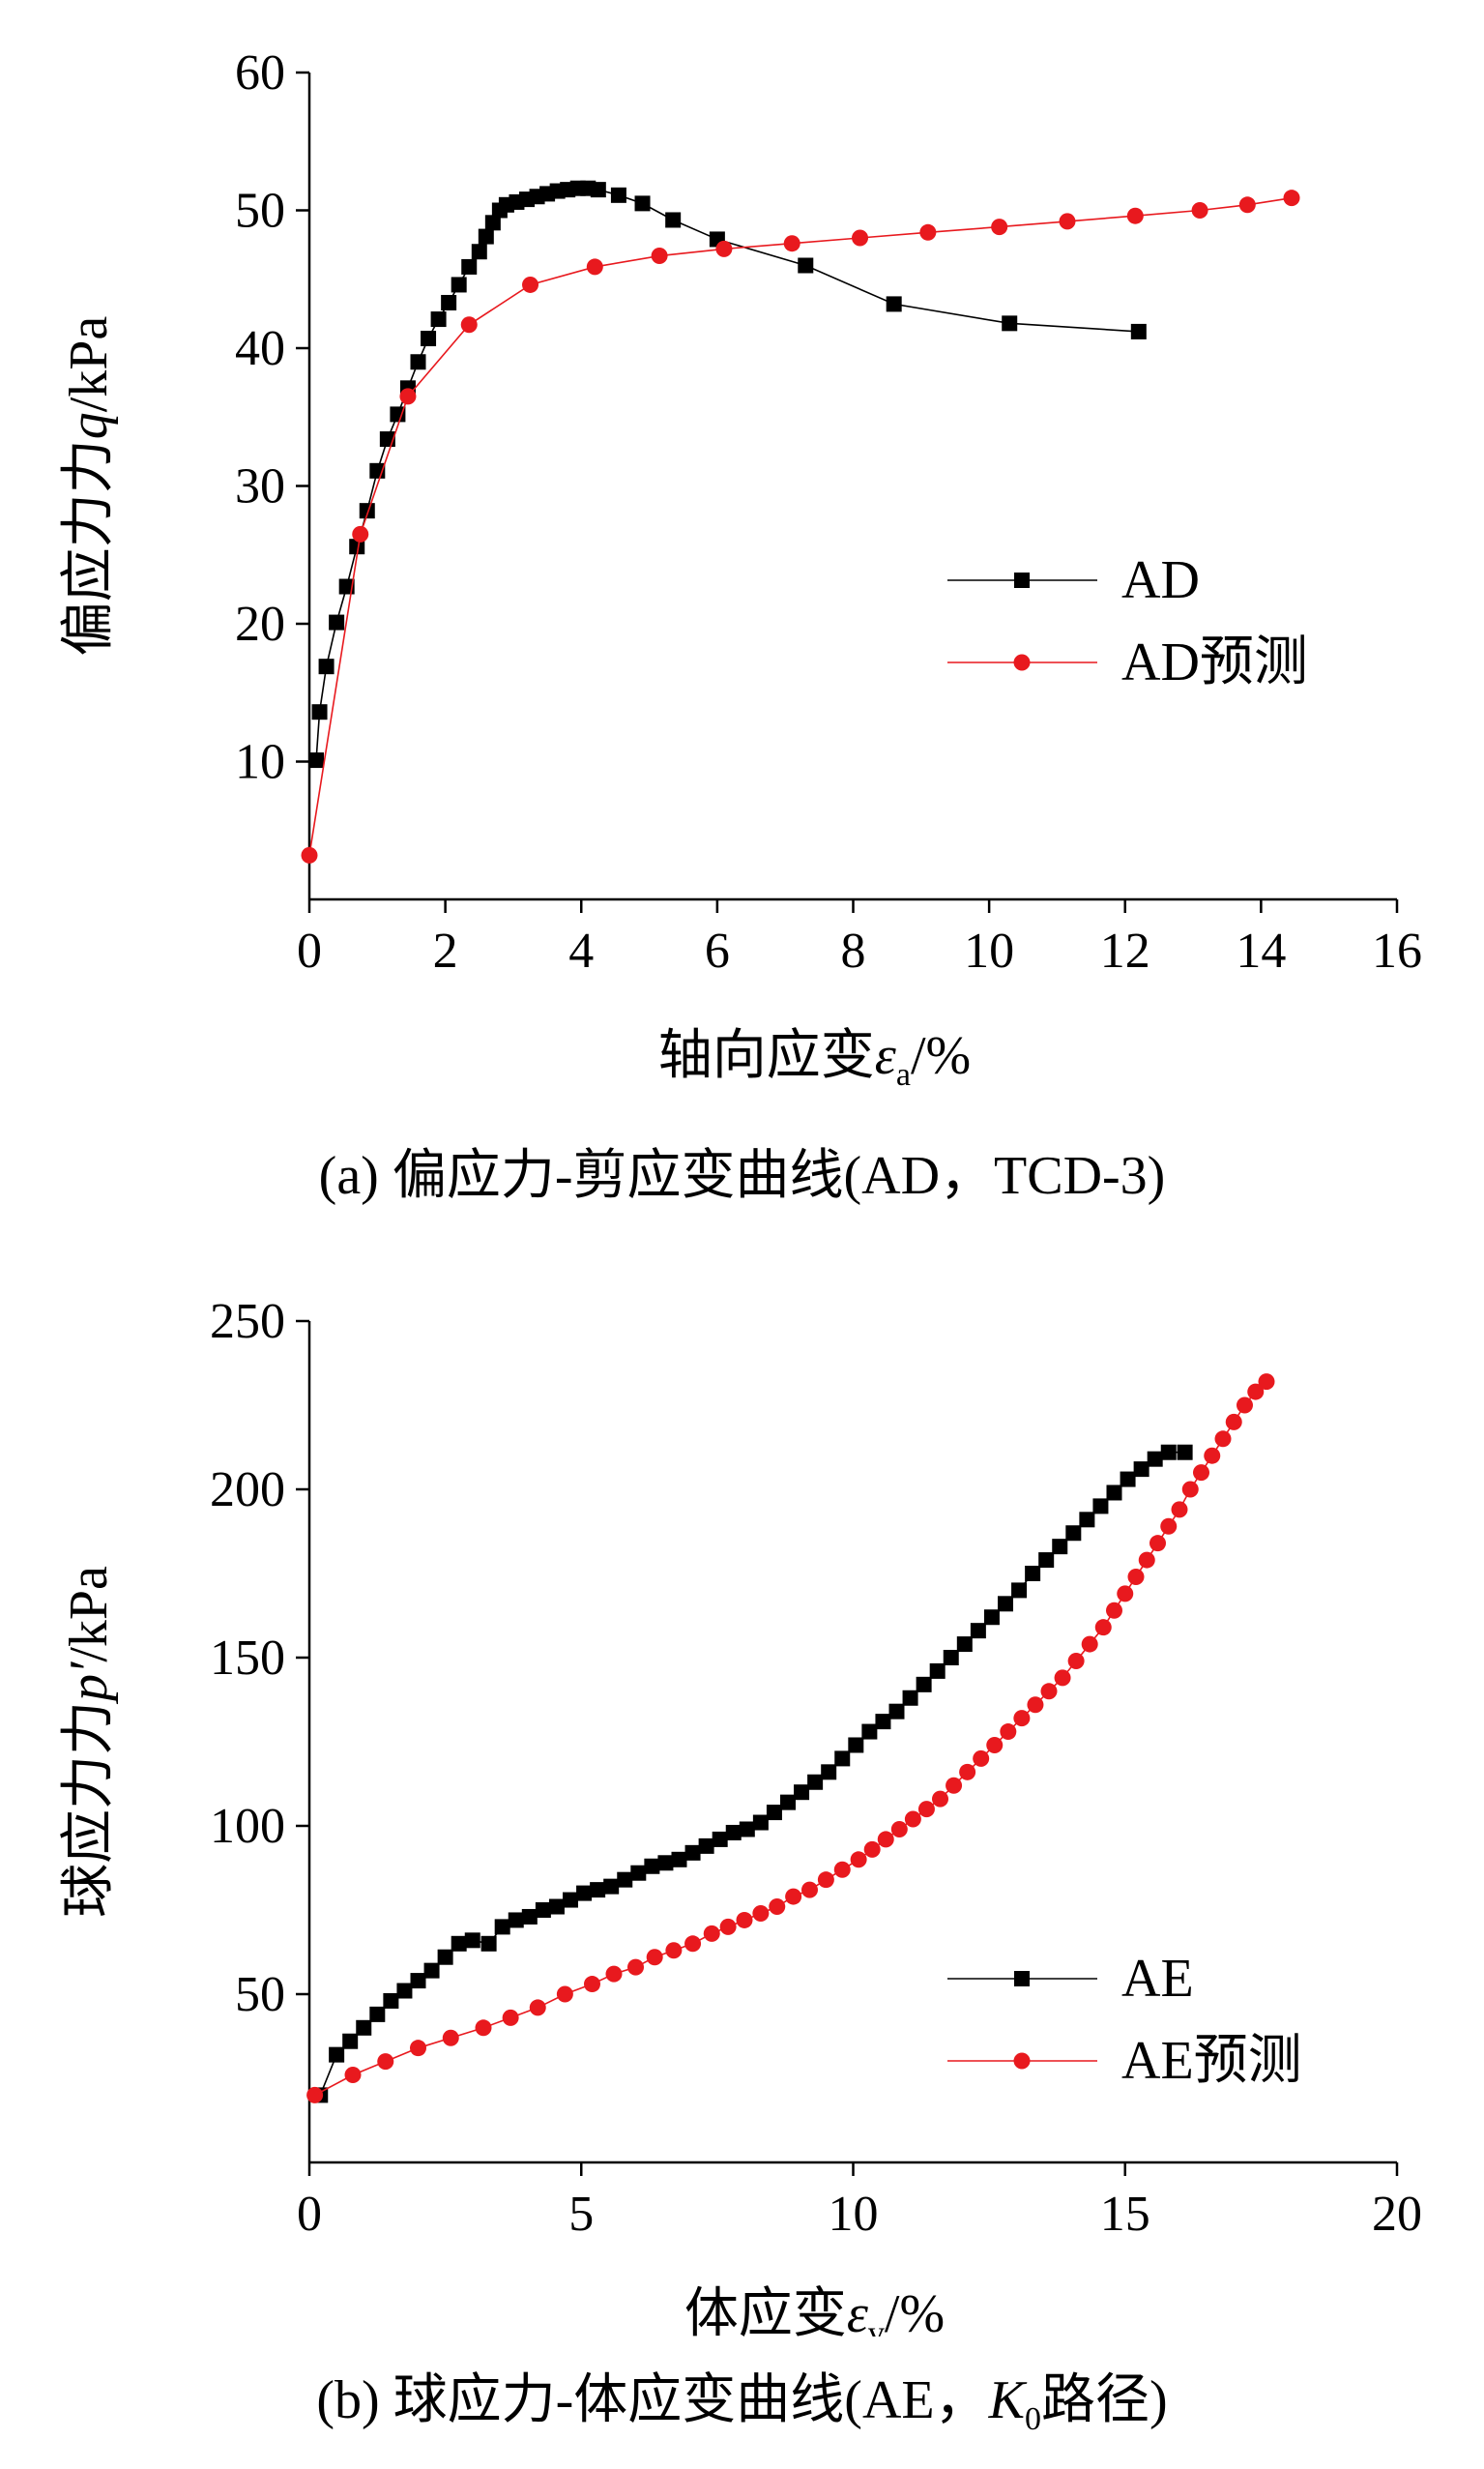 The width and height of the screenshot is (1484, 2469). I want to click on chart-b-y-axis-label-symbol: p′, so click(89, 1683).